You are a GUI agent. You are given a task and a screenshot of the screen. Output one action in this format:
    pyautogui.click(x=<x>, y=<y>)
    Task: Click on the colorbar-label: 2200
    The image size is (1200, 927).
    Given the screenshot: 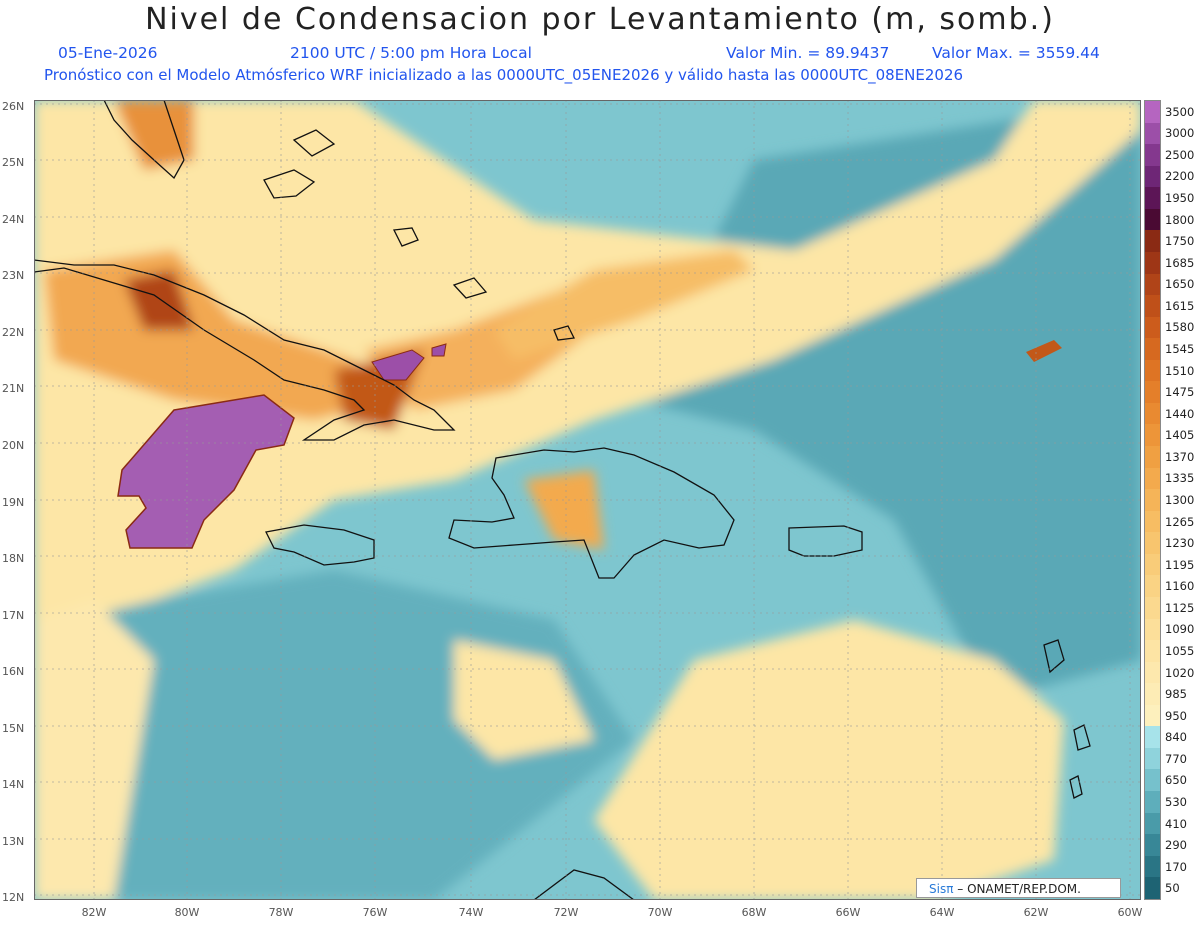 What is the action you would take?
    pyautogui.click(x=1180, y=176)
    